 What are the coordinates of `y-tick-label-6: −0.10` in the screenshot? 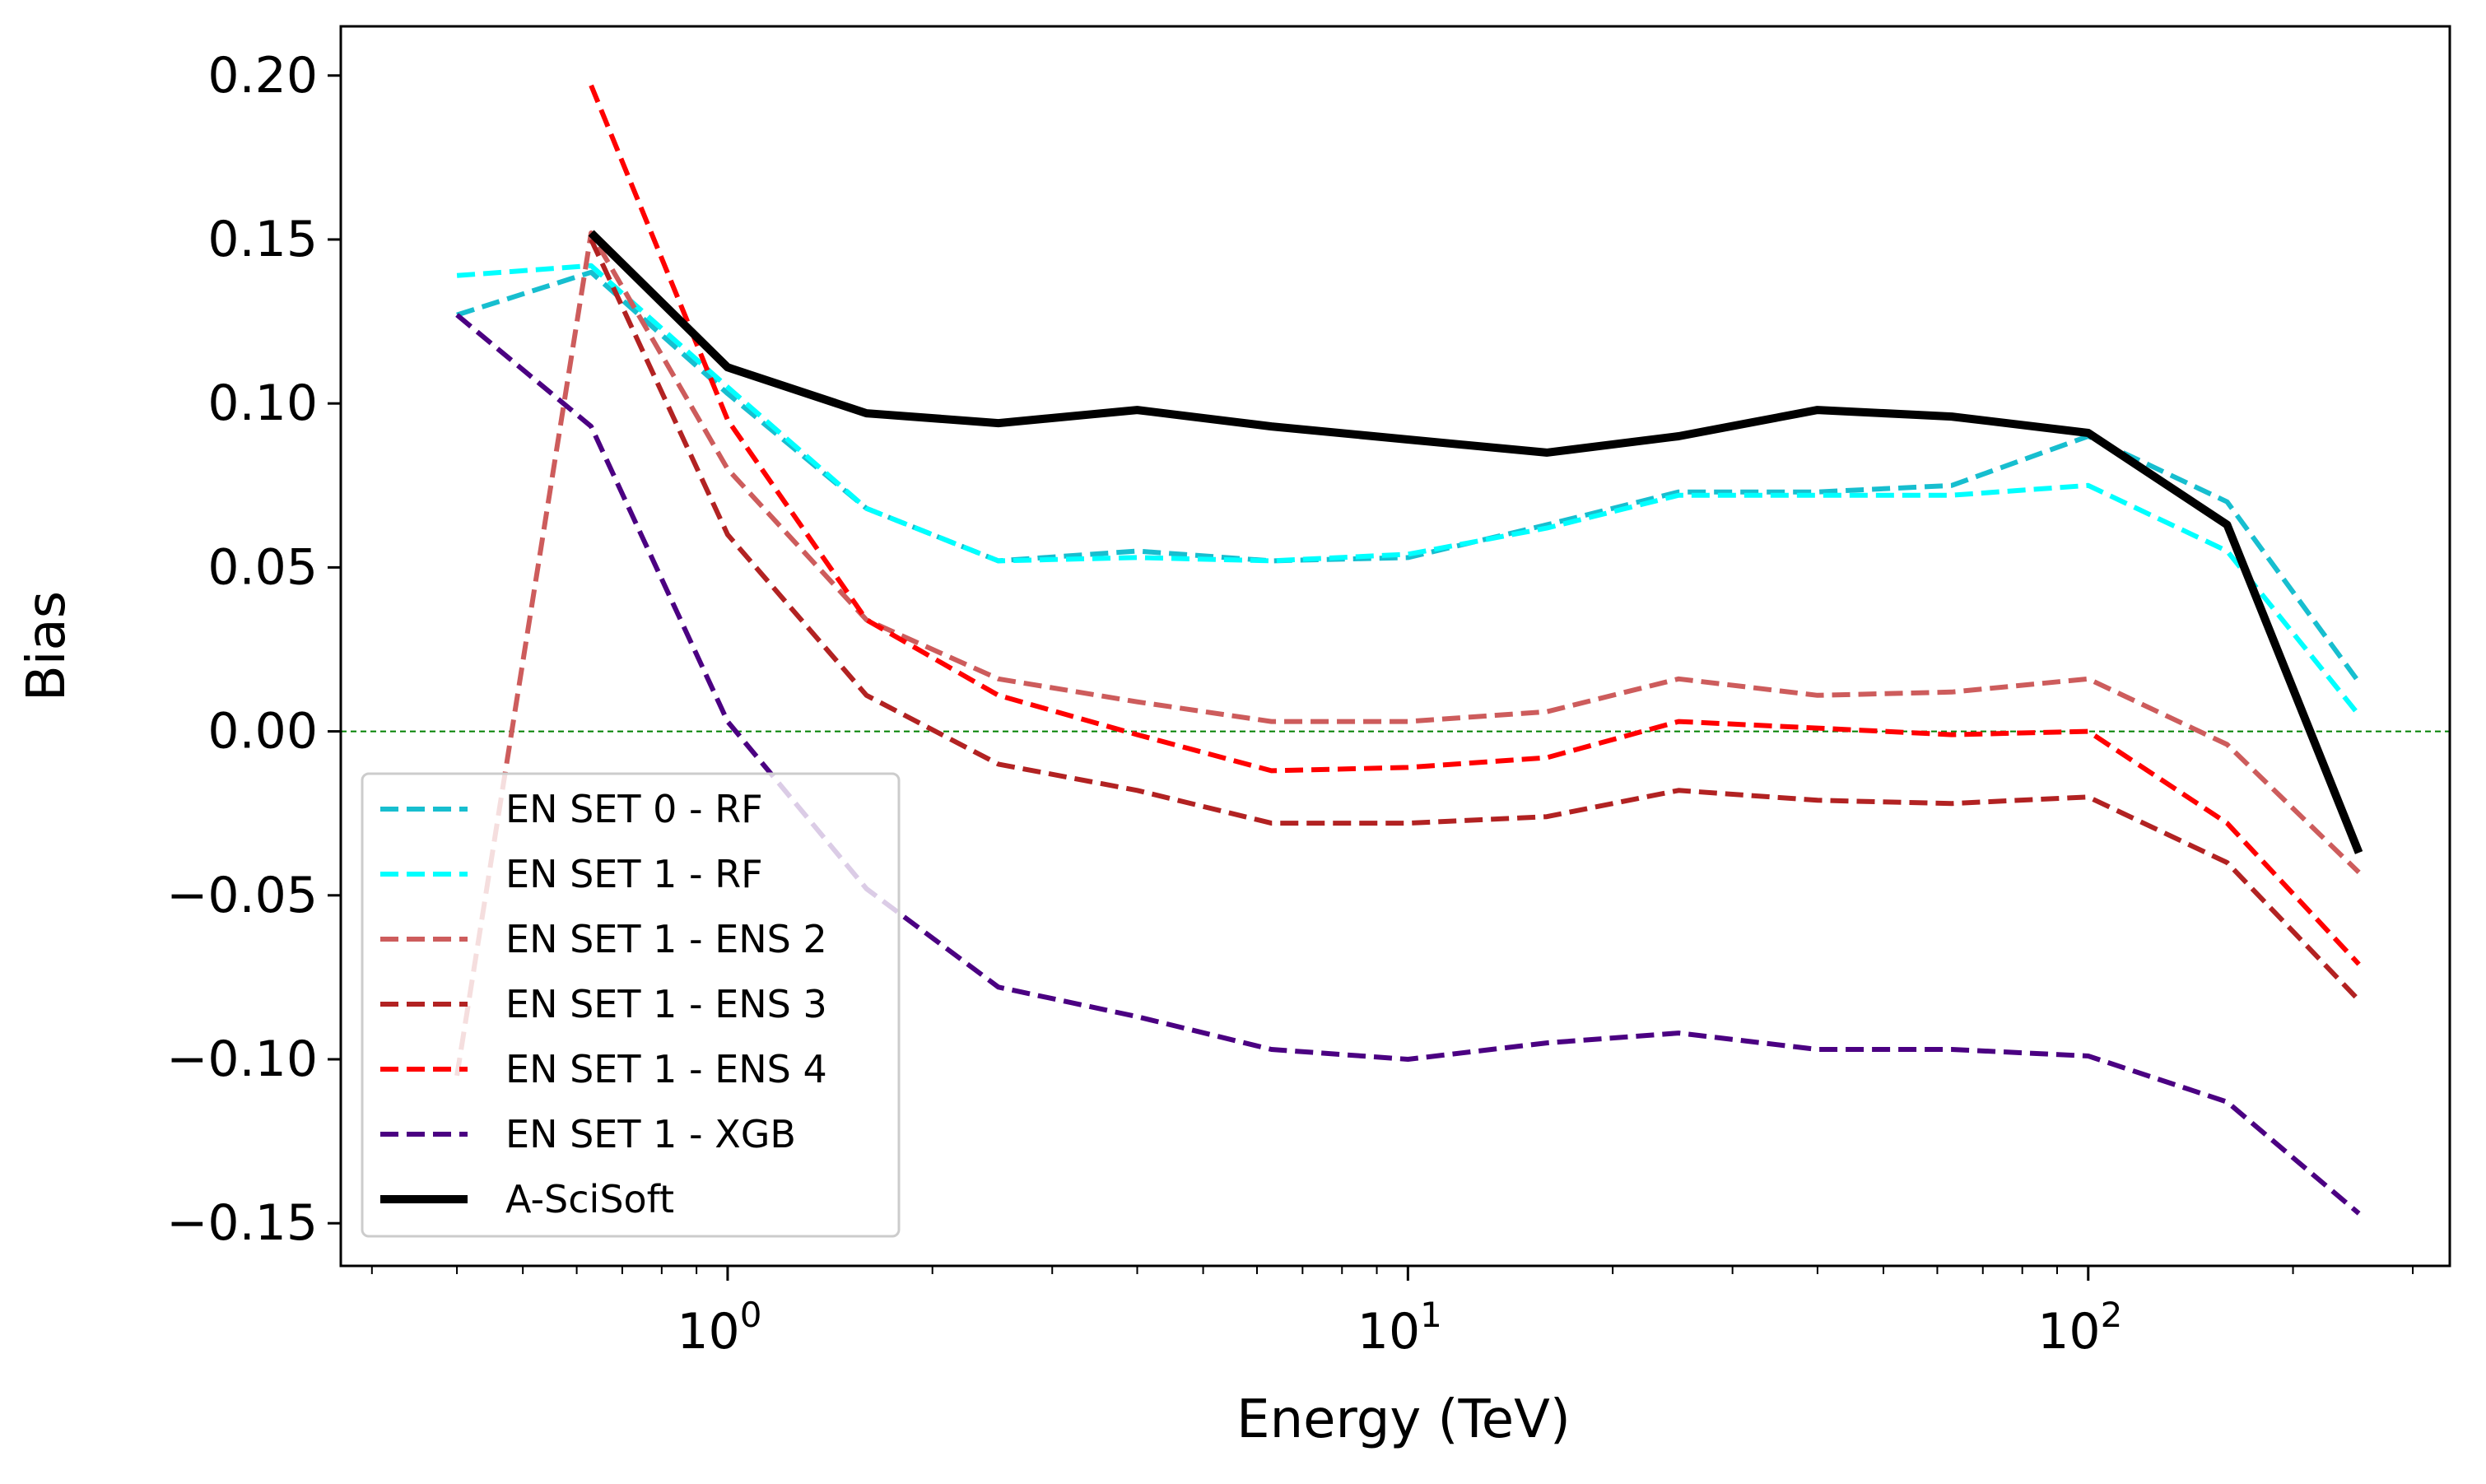 It's located at (242, 1059).